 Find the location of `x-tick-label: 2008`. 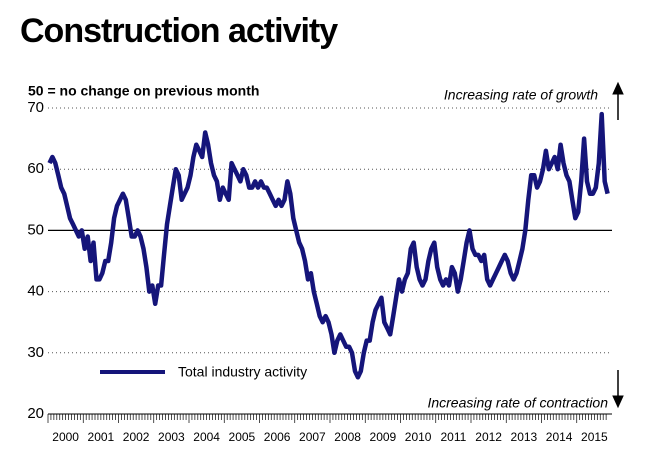

x-tick-label: 2008 is located at coordinates (347, 437).